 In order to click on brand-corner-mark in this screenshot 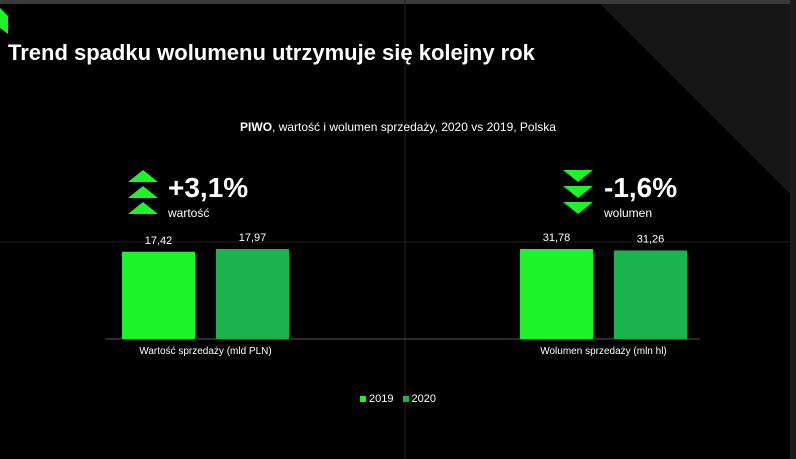, I will do `click(4, 21)`.